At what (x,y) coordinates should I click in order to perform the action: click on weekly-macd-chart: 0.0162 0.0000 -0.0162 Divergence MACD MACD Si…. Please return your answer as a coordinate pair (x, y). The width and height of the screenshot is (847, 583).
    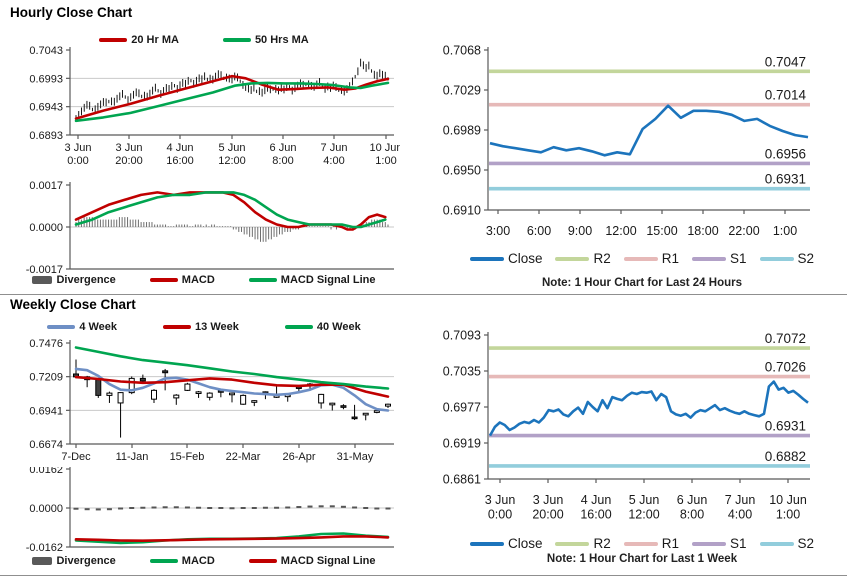
    Looking at the image, I should click on (204, 522).